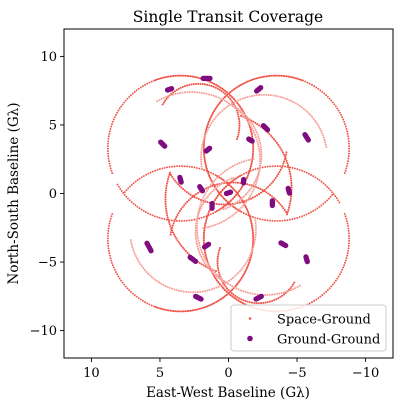  I want to click on ground-ground-track, so click(206, 78).